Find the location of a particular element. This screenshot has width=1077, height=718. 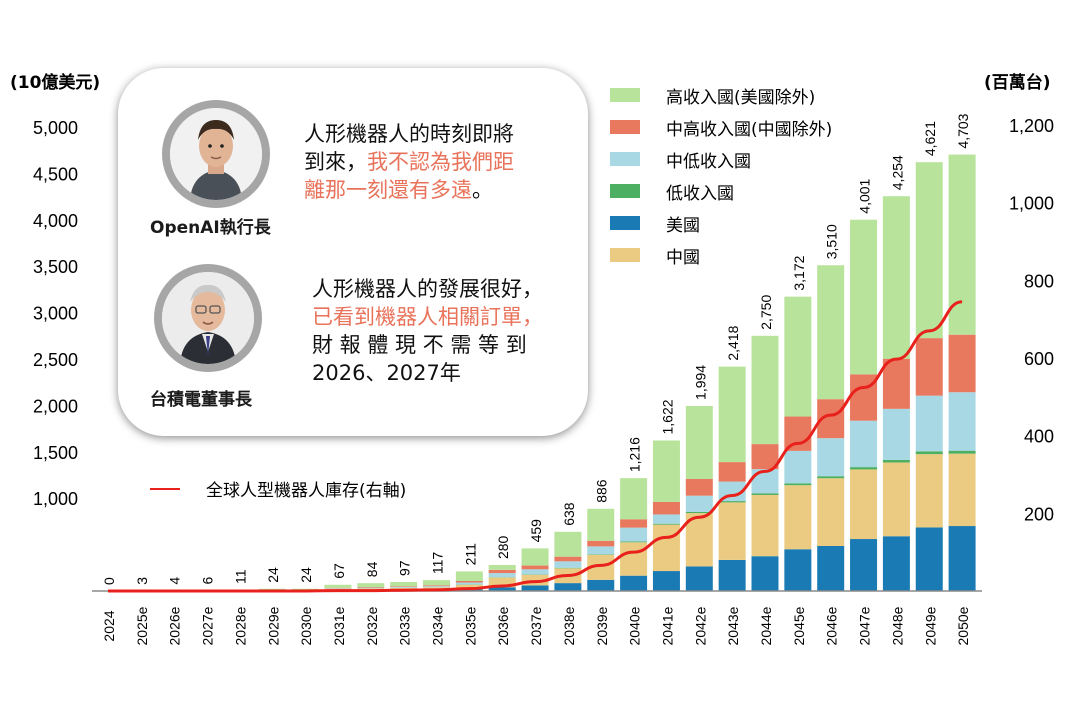

category-label: 2040e is located at coordinates (635, 625).